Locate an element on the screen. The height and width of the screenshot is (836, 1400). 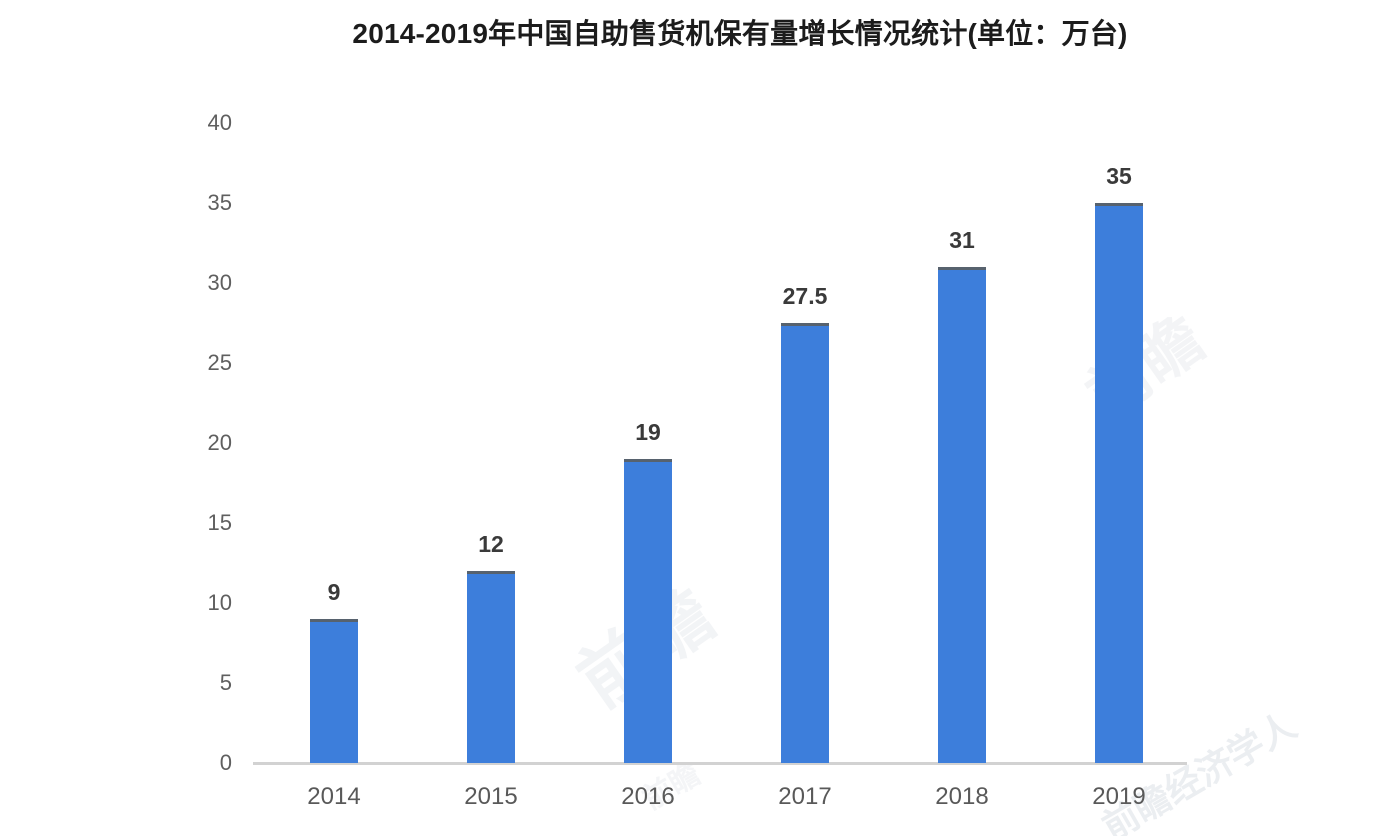
bar-value-label: 9 is located at coordinates (334, 592).